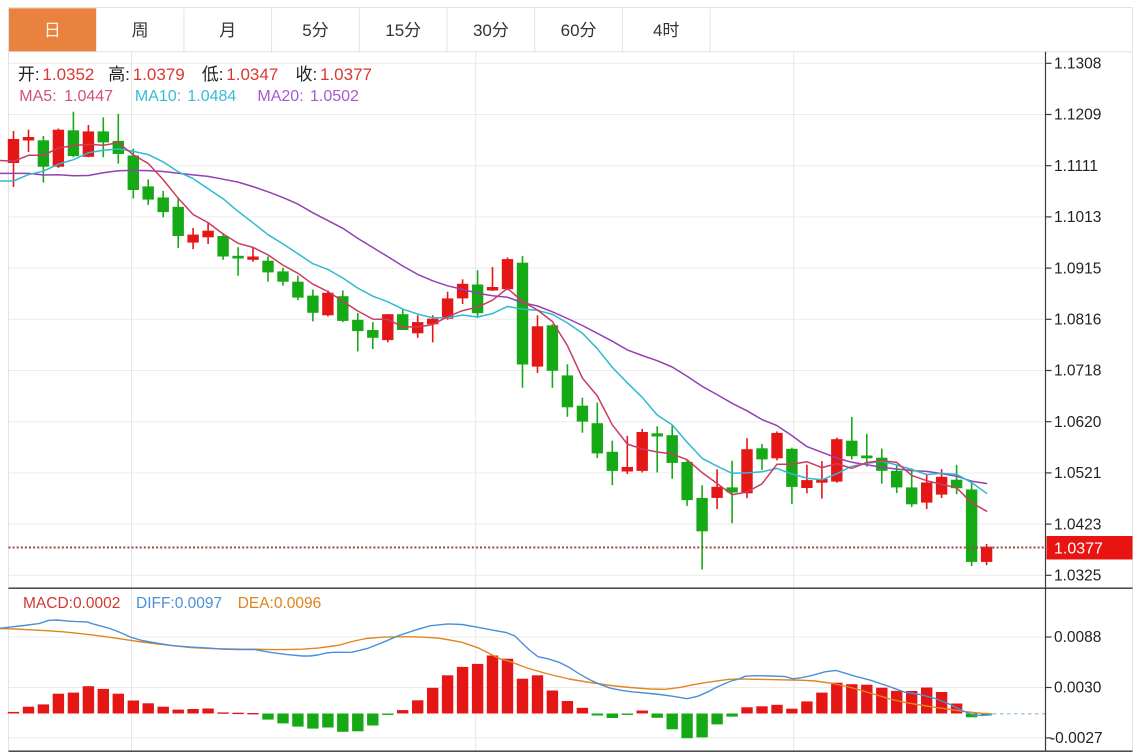 The width and height of the screenshot is (1142, 755). Describe the element at coordinates (1077, 115) in the screenshot. I see `svg-text: 1.1209` at that location.